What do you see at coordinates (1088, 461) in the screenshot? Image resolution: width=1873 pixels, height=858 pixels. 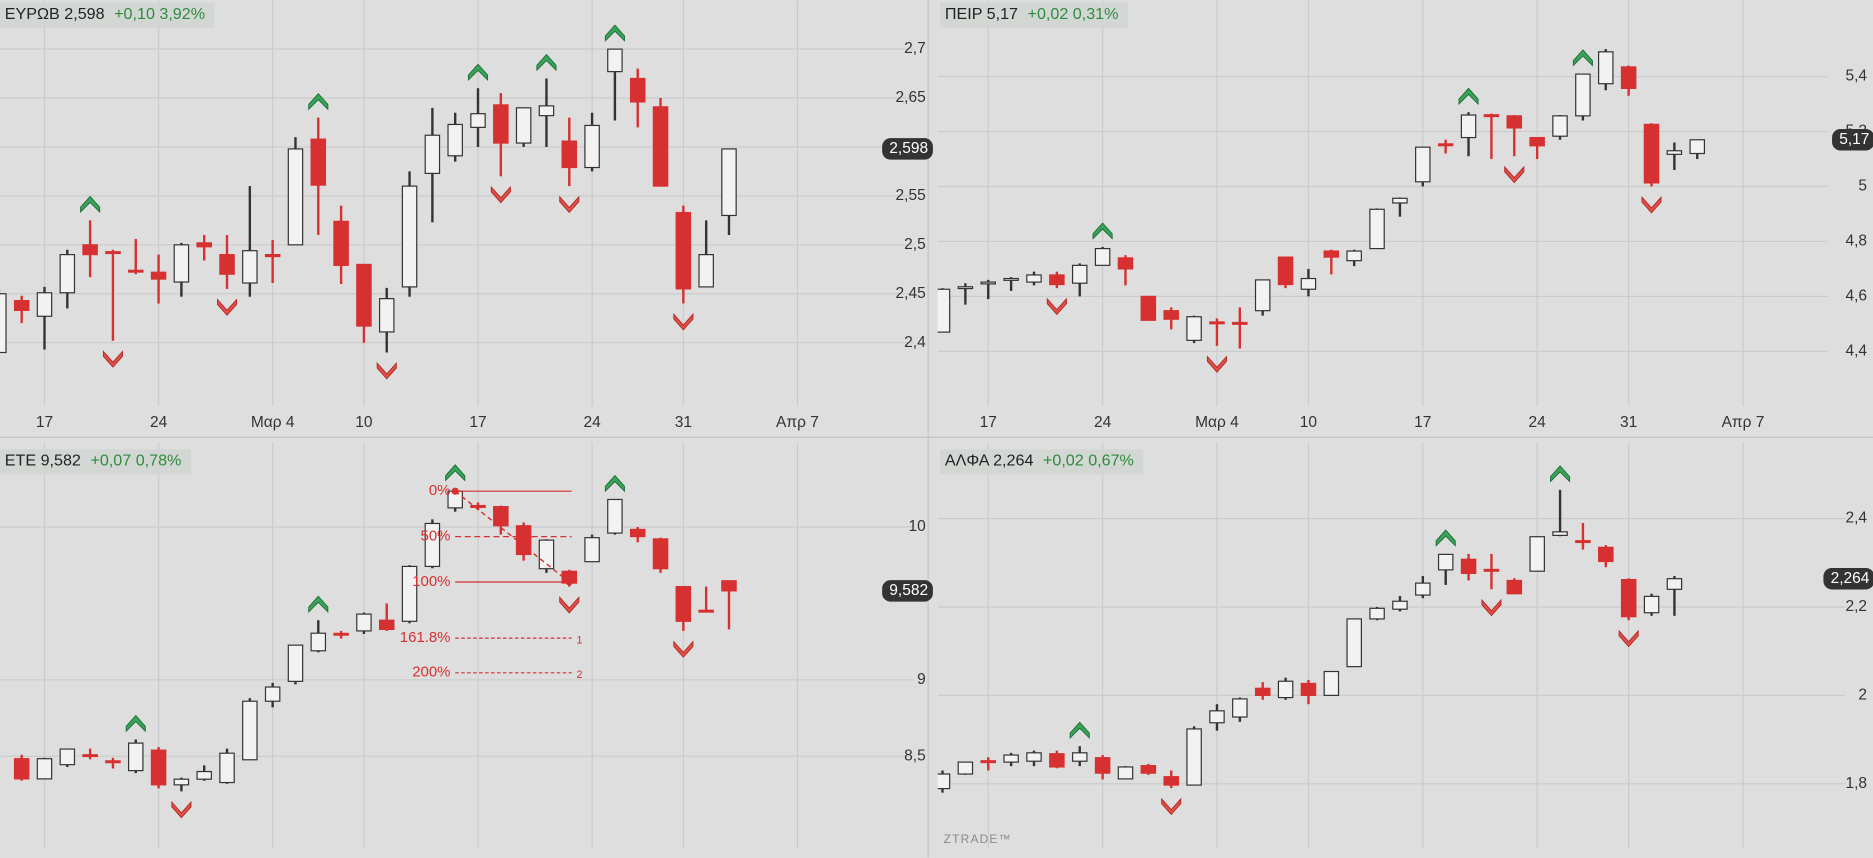 I see `ticker-change: +0,02 0,67%` at bounding box center [1088, 461].